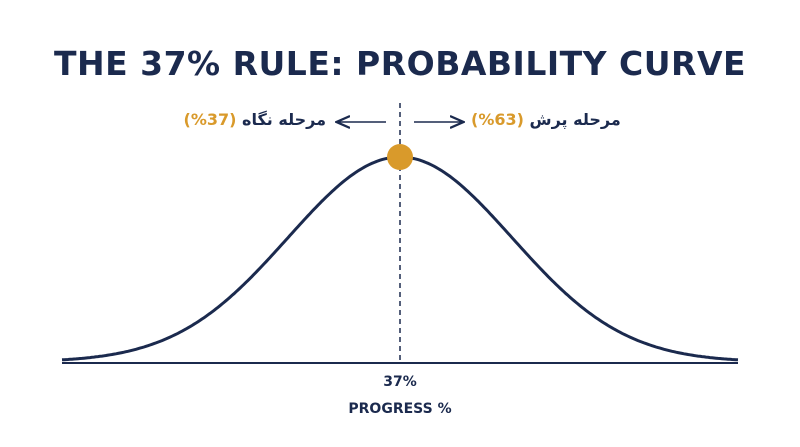 This screenshot has height=447, width=800. I want to click on title: THE 37% RULE: PROBABILITY CURVE, so click(400, 63).